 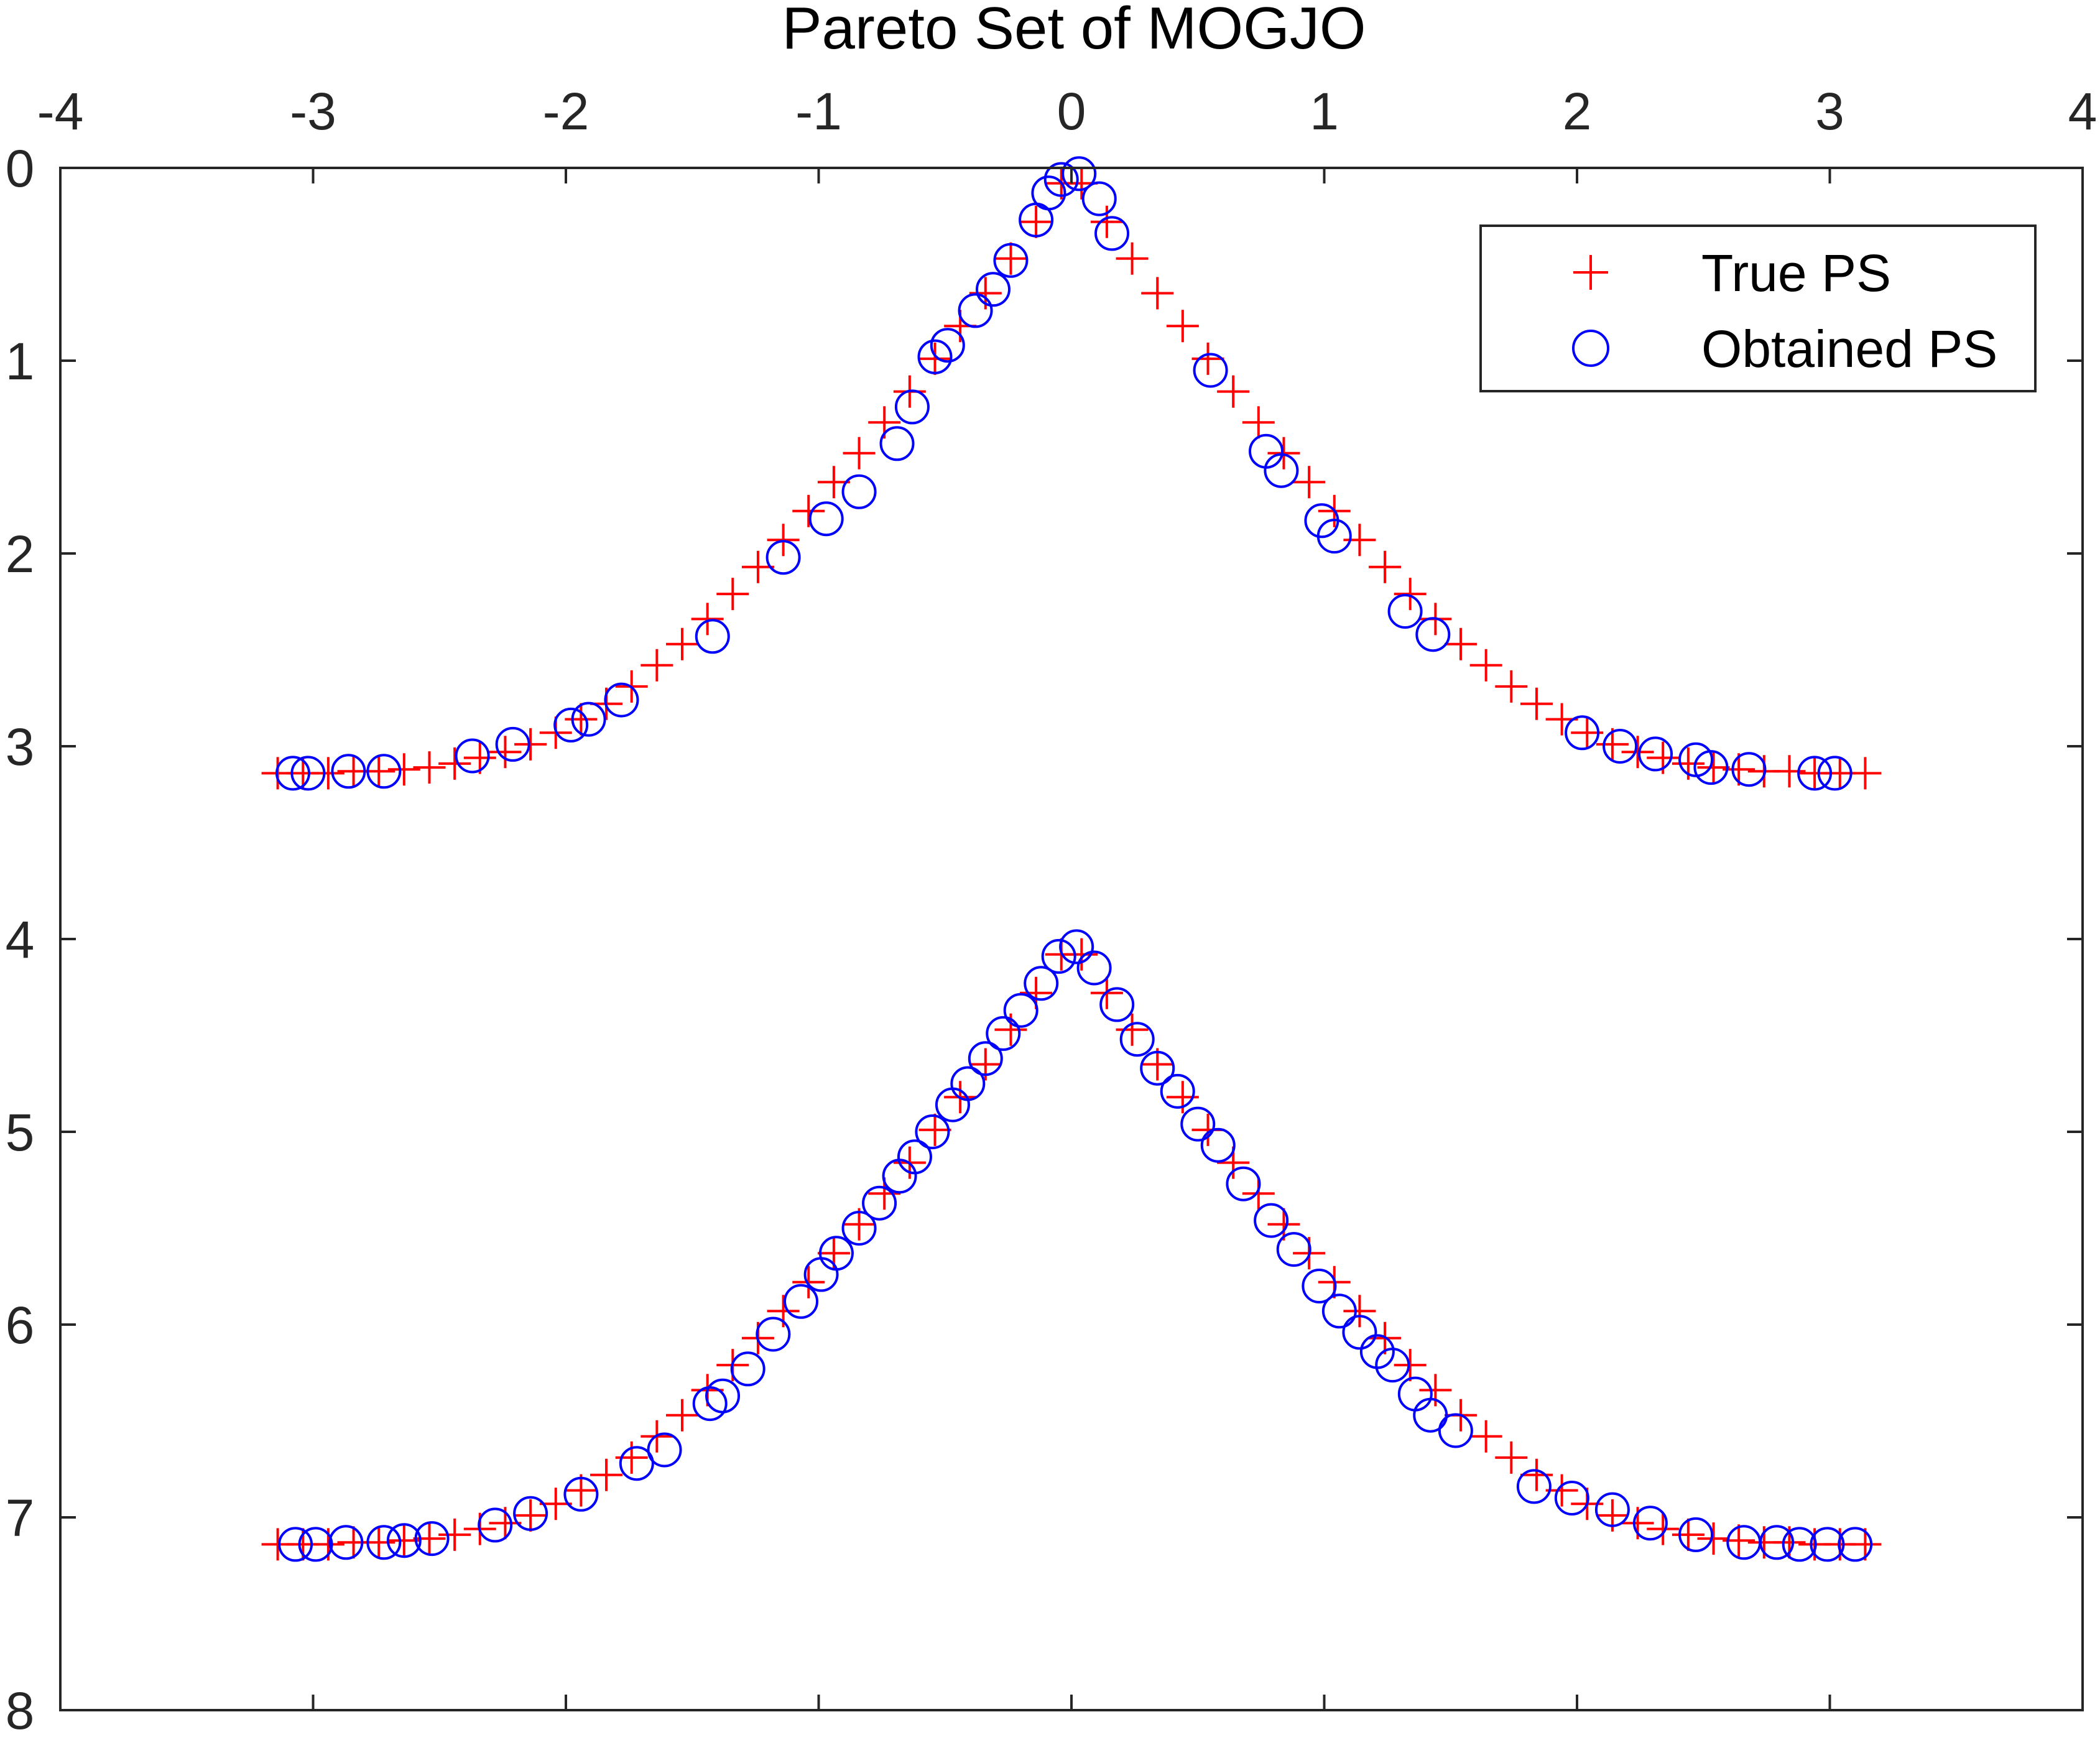 What do you see at coordinates (1796, 273) in the screenshot?
I see `legend-label-true-ps: True PS` at bounding box center [1796, 273].